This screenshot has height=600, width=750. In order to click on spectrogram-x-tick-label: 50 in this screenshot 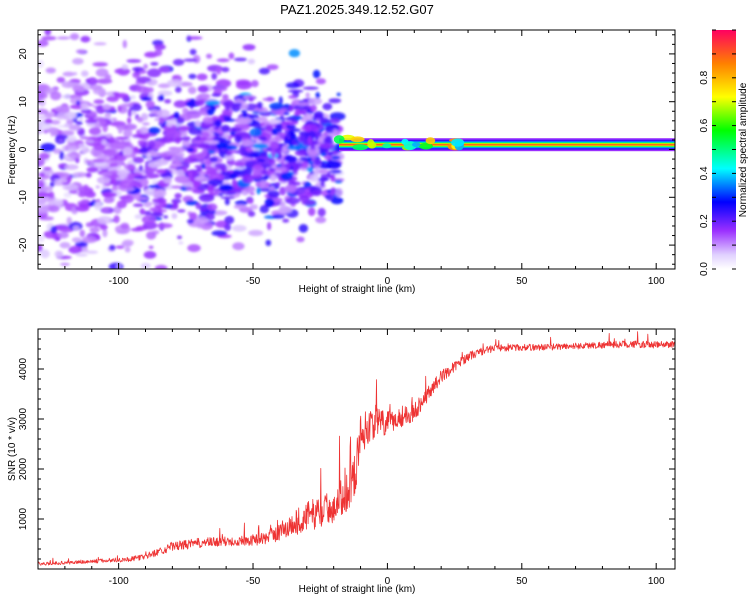, I will do `click(522, 281)`.